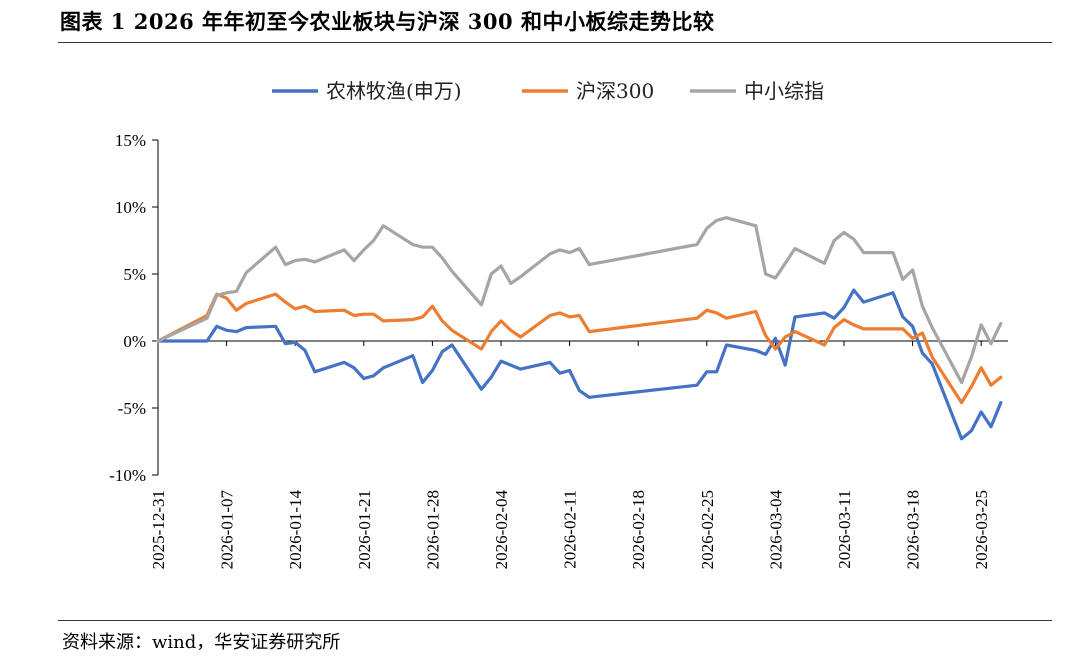  I want to click on y-tick-label: 5%, so click(134, 274).